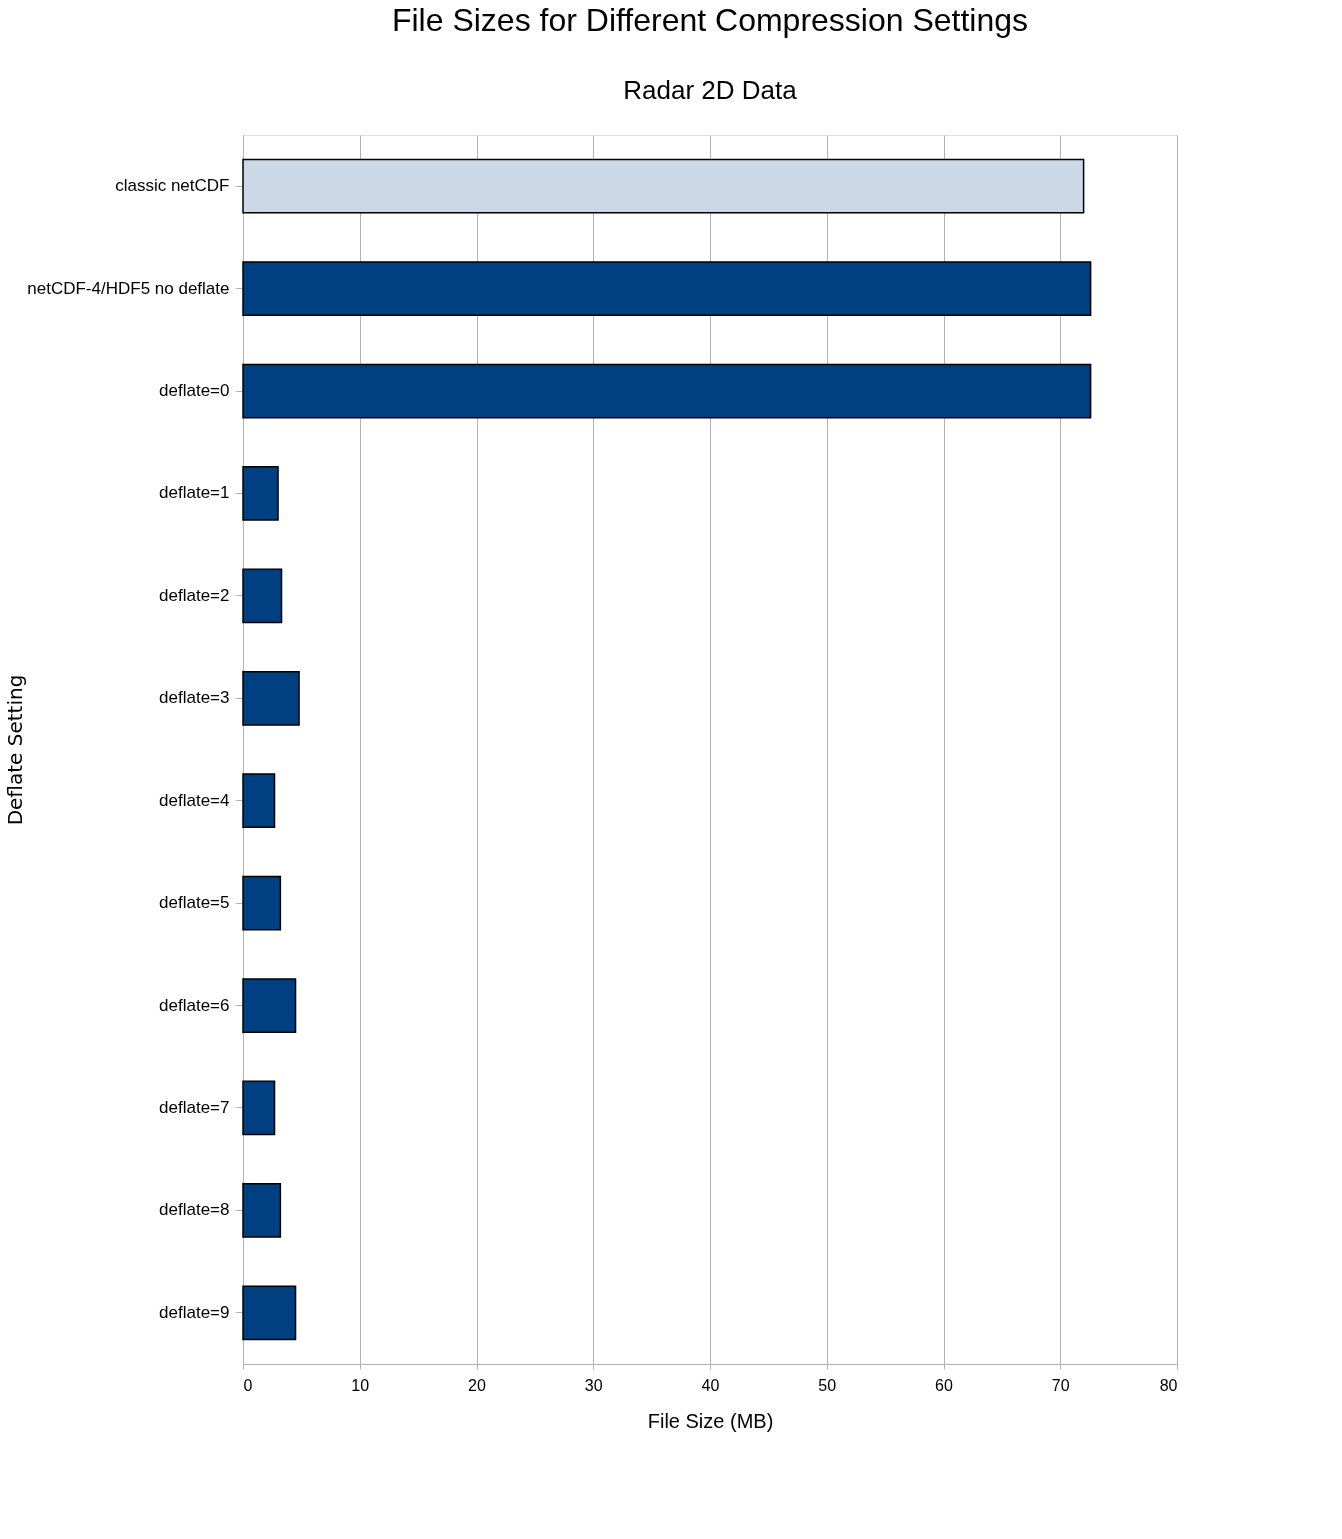 The height and width of the screenshot is (1539, 1342). Describe the element at coordinates (14, 750) in the screenshot. I see `y-axis-title: Deflate Setting` at that location.